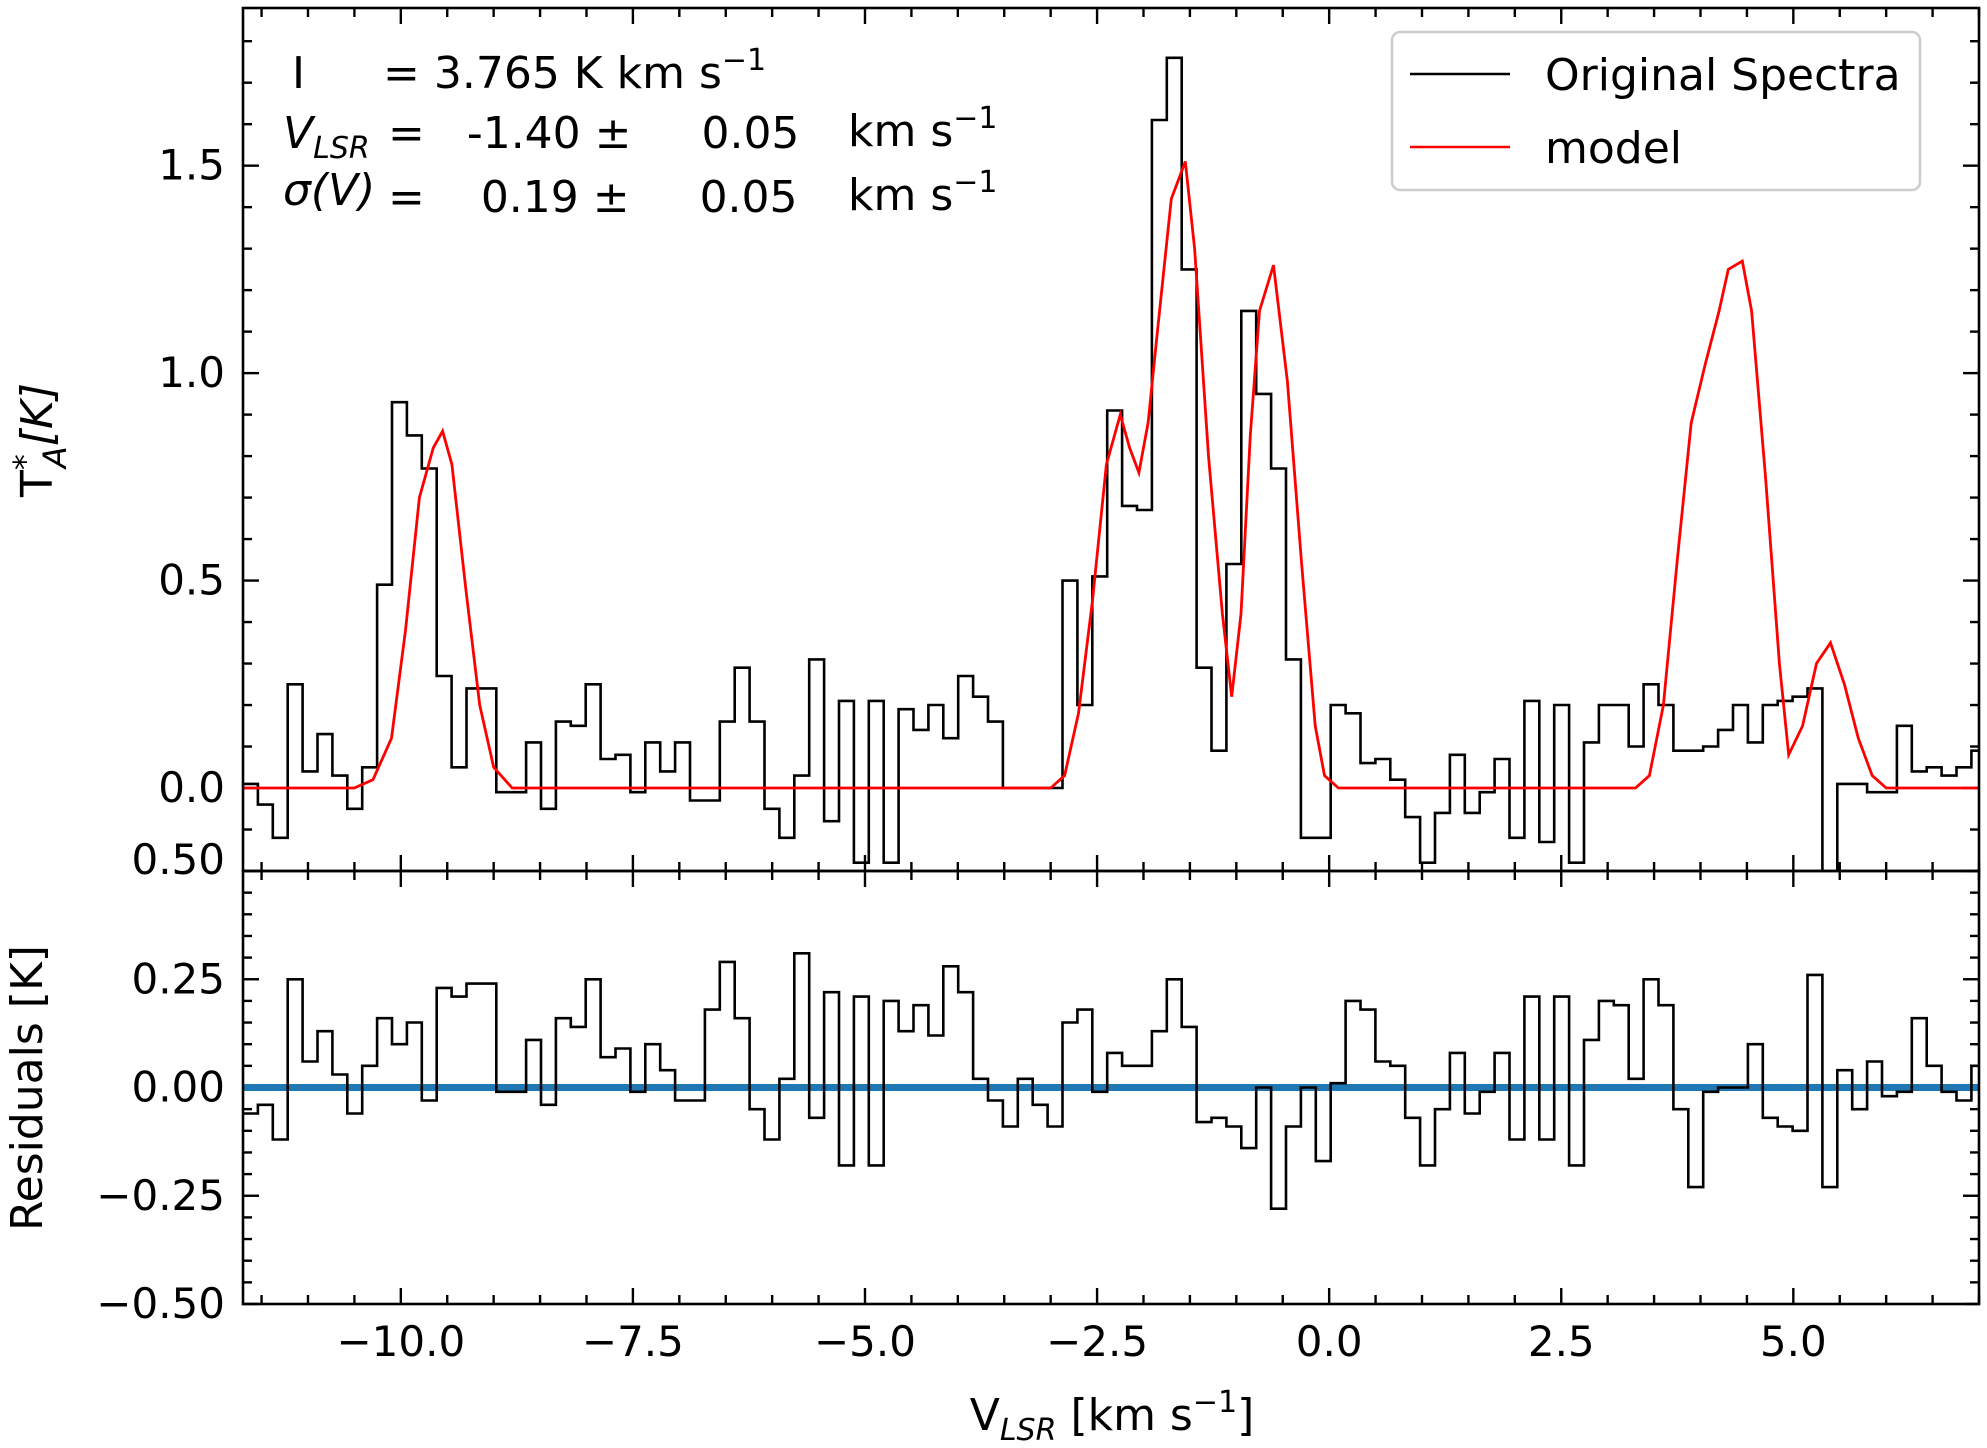 The image size is (1987, 1448). I want to click on vlsr-label: VLSR, so click(326, 137).